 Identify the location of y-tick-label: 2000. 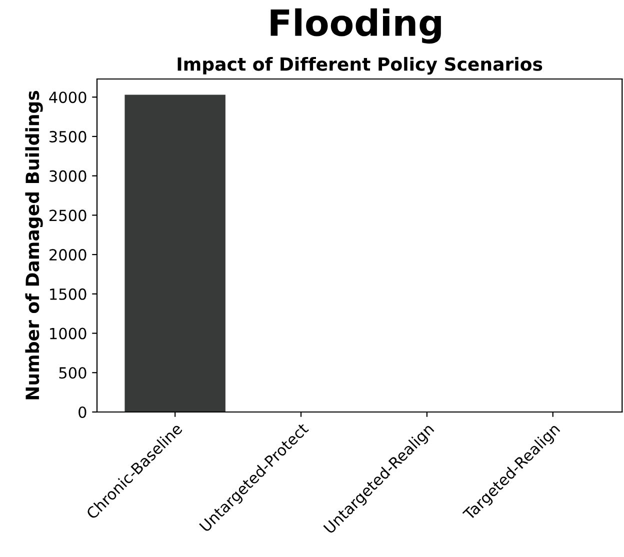
(68, 255).